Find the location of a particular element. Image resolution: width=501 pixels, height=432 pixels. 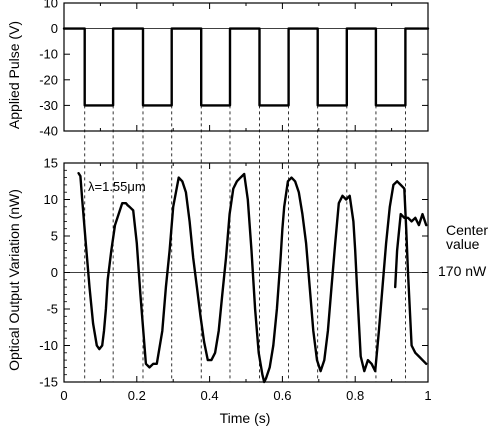

y-tick-label: -40 is located at coordinates (48, 131).